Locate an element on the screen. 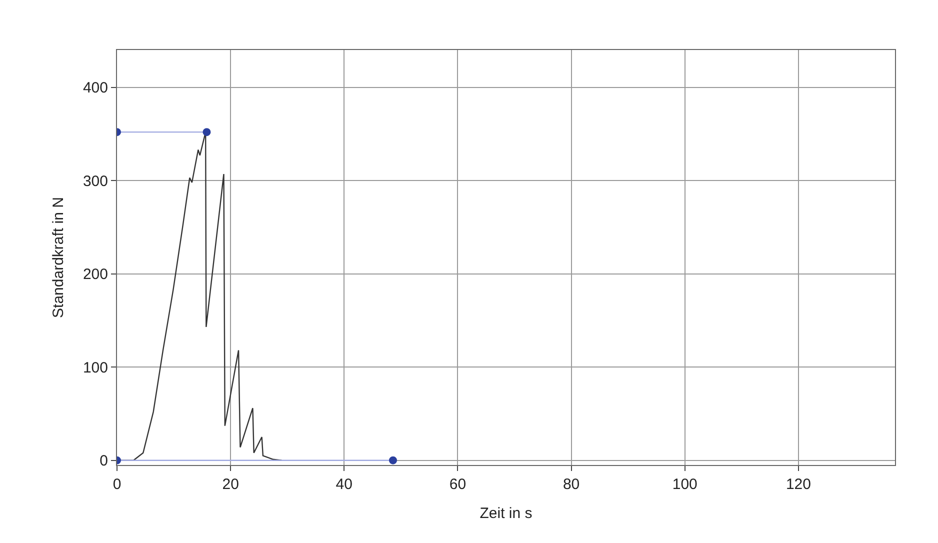 The height and width of the screenshot is (543, 938). x-tick-label: 100 is located at coordinates (685, 484).